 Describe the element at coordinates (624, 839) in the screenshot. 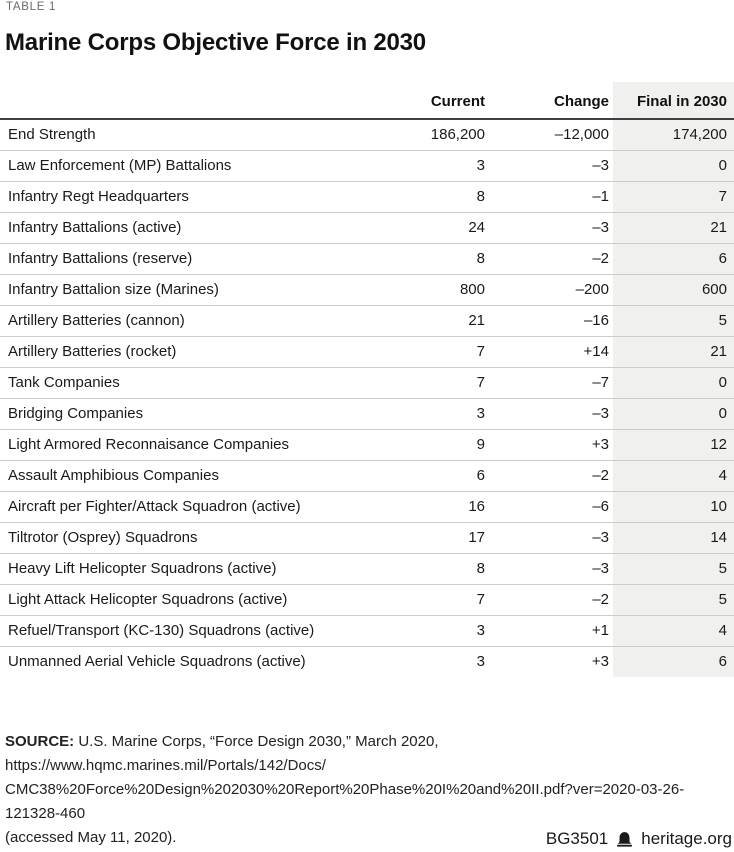

I see `heritage-bell-icon` at that location.